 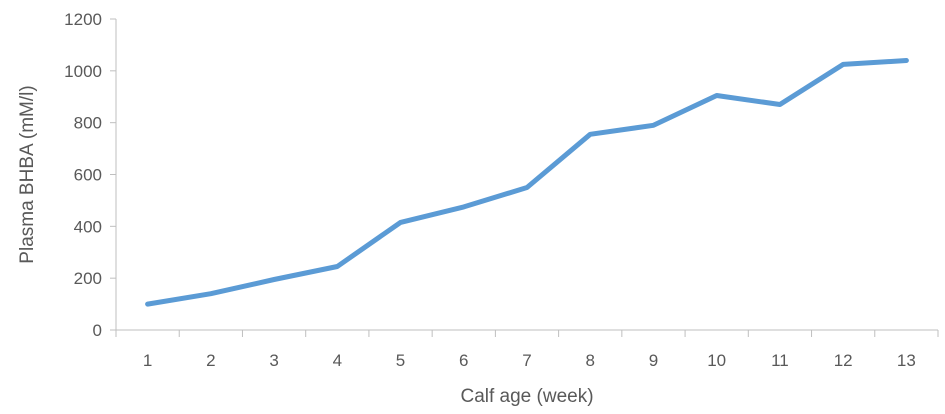 I want to click on x-tick-label: 4, so click(x=337, y=360).